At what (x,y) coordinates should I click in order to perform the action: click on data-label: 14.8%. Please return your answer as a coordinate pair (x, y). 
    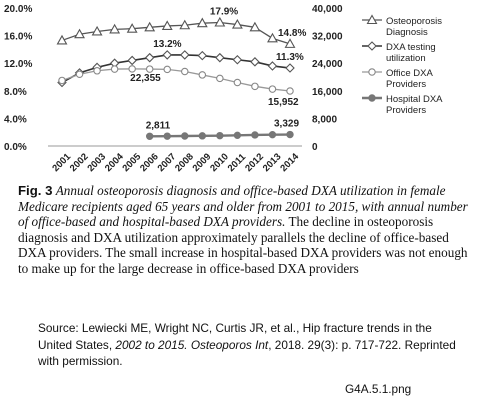
    Looking at the image, I should click on (292, 33).